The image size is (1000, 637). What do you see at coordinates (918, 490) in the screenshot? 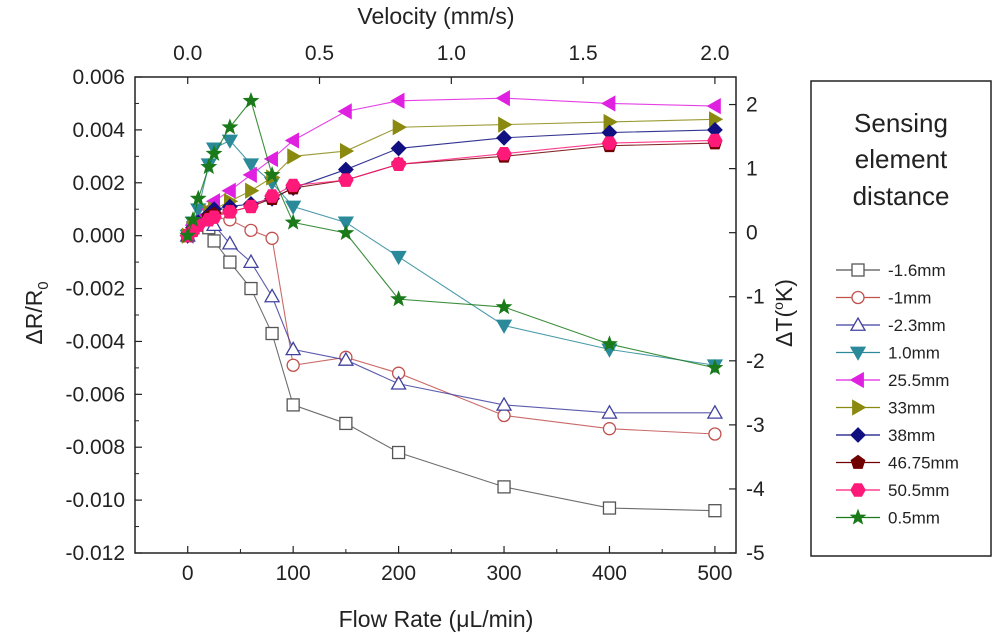
I see `legend-label: 50.5mm` at bounding box center [918, 490].